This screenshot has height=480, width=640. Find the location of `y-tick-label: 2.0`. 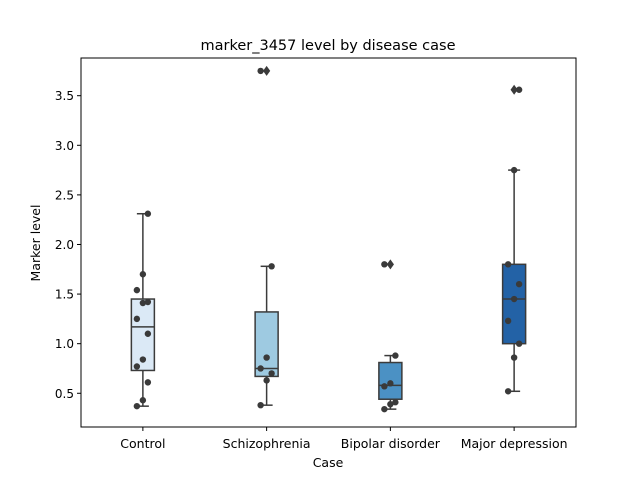

y-tick-label: 2.0 is located at coordinates (64, 245).